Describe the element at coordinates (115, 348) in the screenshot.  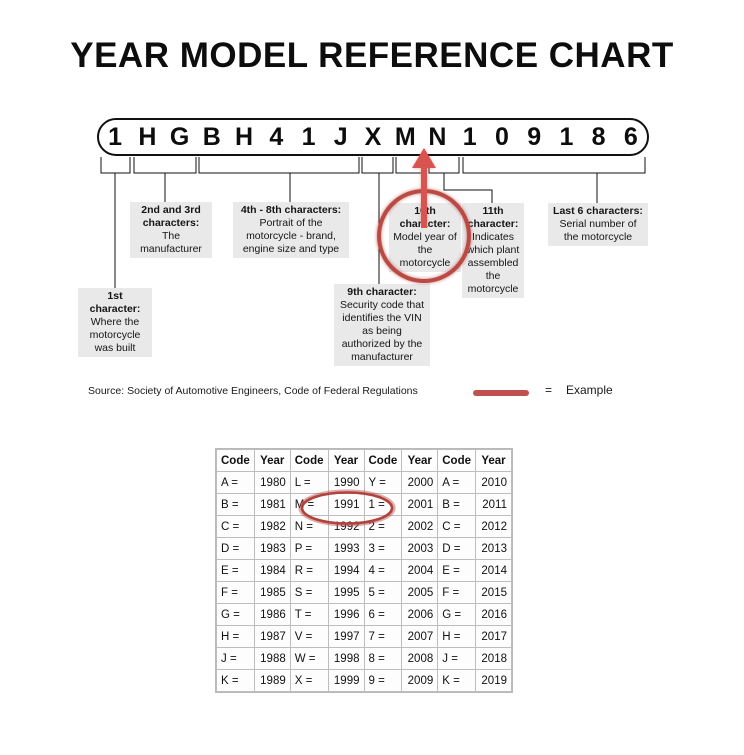
I see `callout-1st-body-3: was built` at that location.